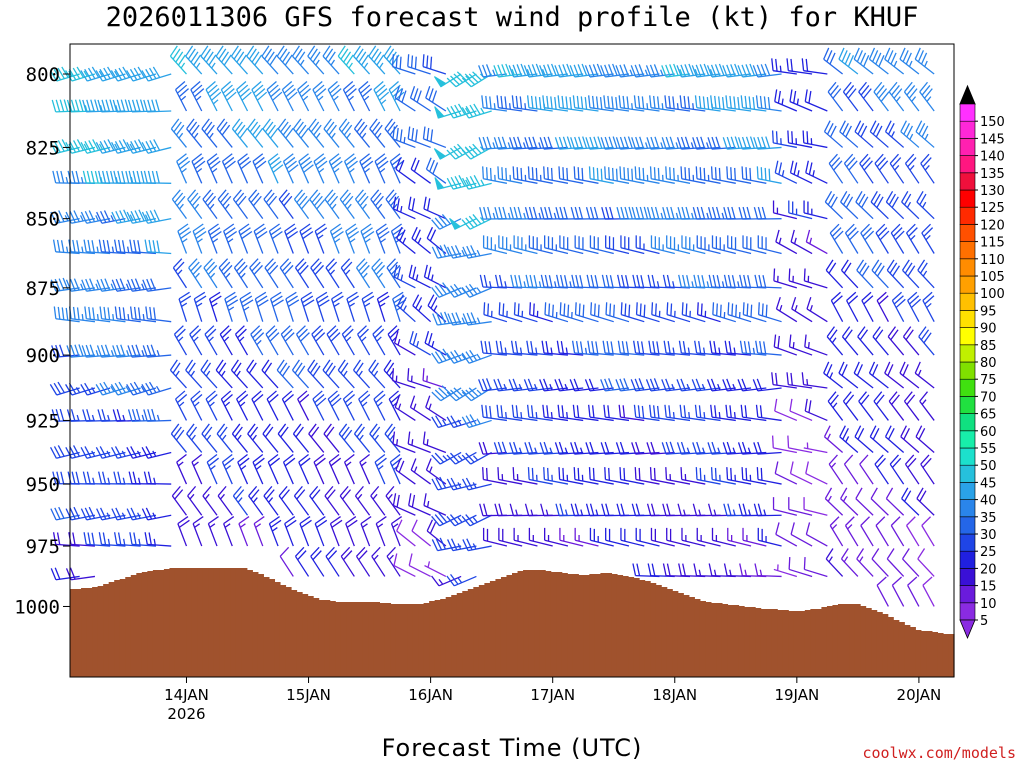 This screenshot has height=768, width=1024. Describe the element at coordinates (967, 94) in the screenshot. I see `colorbar-top-arrow` at that location.